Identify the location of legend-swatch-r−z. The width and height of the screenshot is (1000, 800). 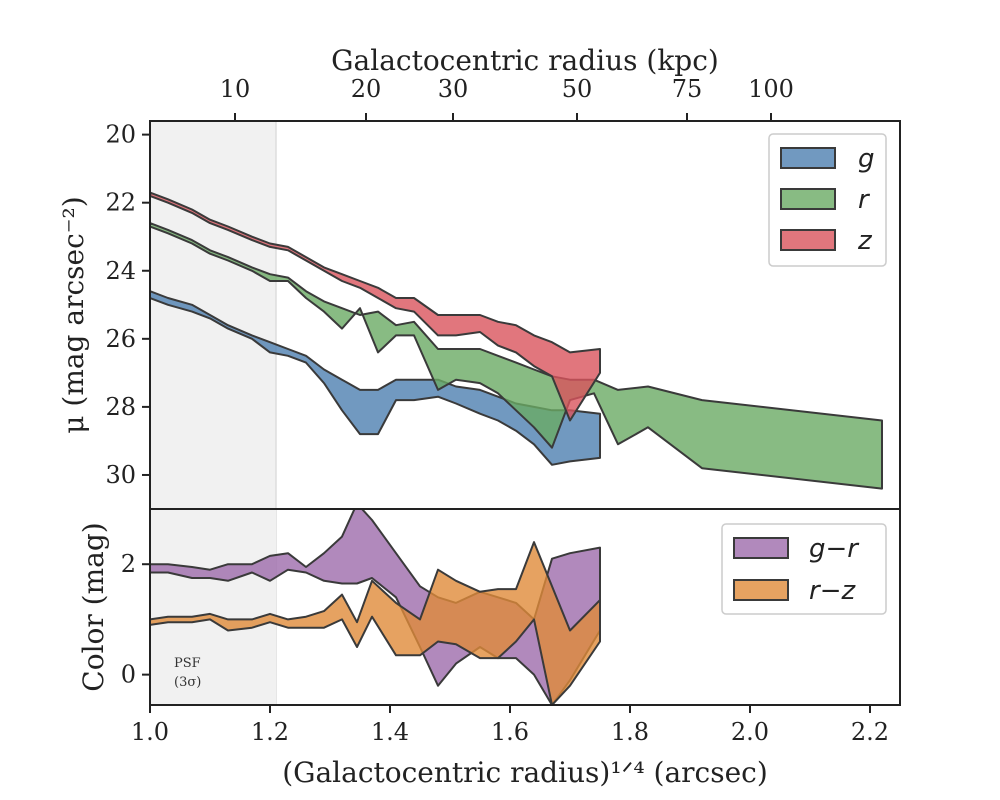
(761, 590).